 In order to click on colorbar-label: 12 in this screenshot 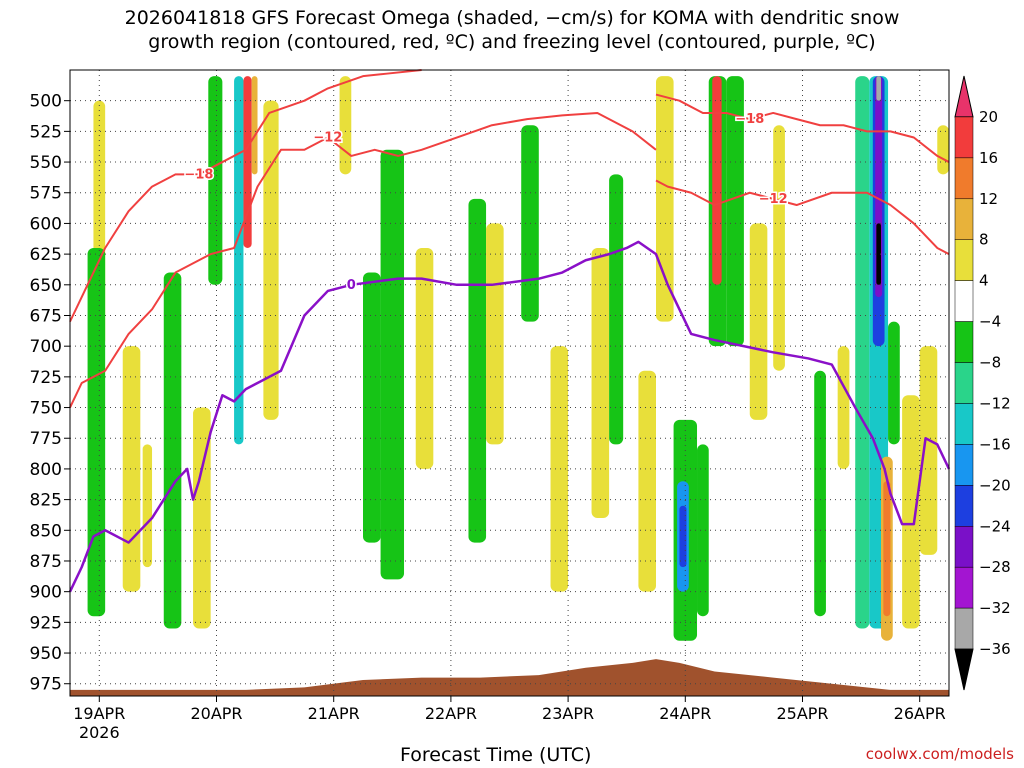, I will do `click(988, 199)`.